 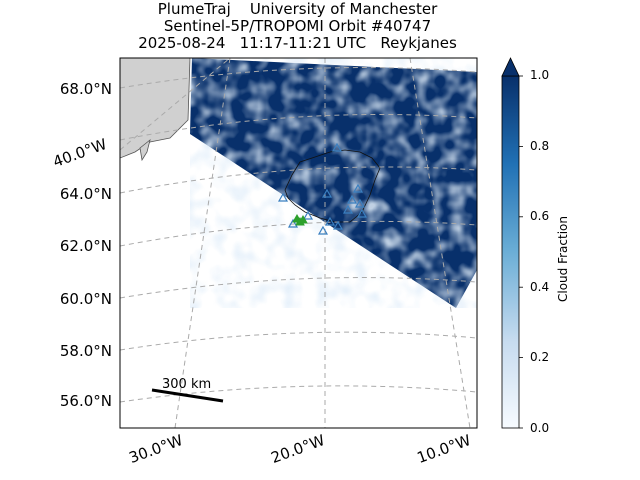 What do you see at coordinates (85, 194) in the screenshot?
I see `lat-label-64: 64.0°N` at bounding box center [85, 194].